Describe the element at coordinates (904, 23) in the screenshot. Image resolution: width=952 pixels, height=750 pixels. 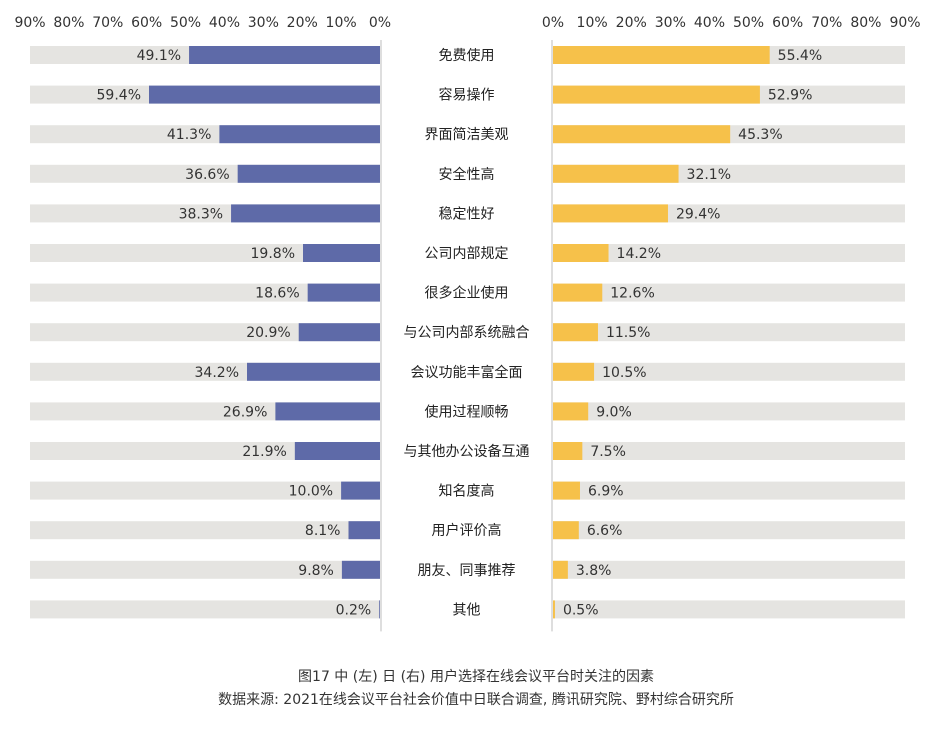
I see `right-tick-label: 90%` at that location.